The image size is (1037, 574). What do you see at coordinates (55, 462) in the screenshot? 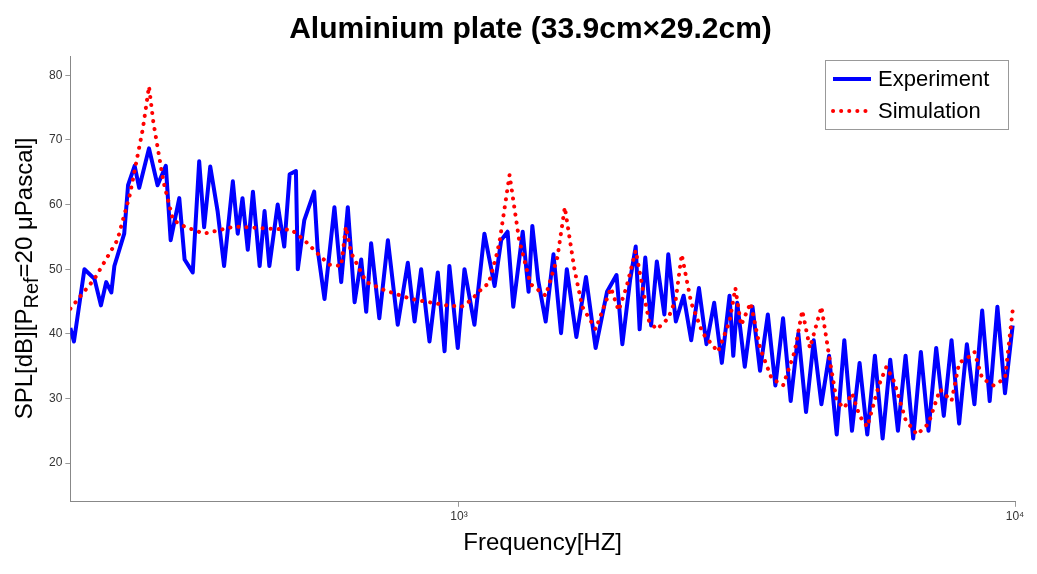
I see `y-tick-label: 20` at bounding box center [55, 462].